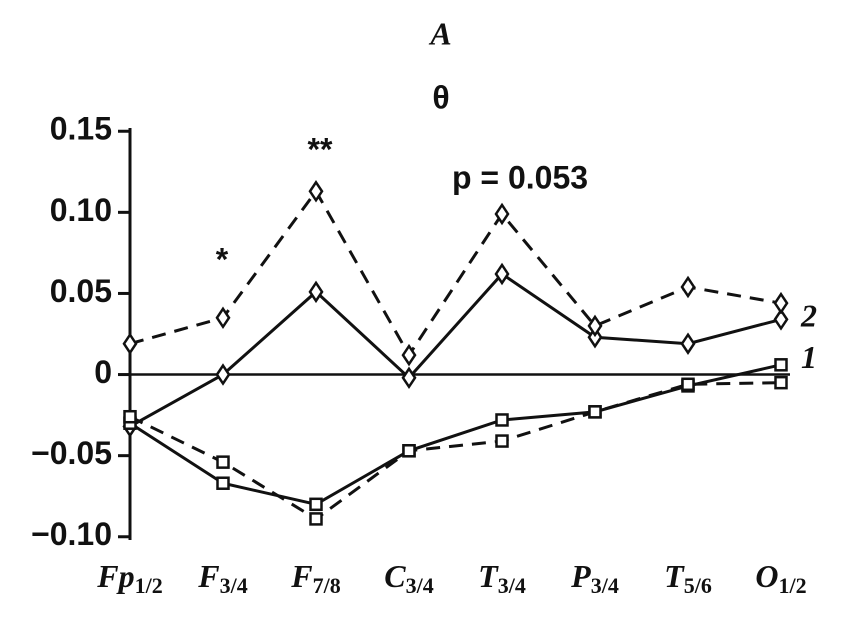  What do you see at coordinates (71, 534) in the screenshot?
I see `y-tick-label: −0.10` at bounding box center [71, 534].